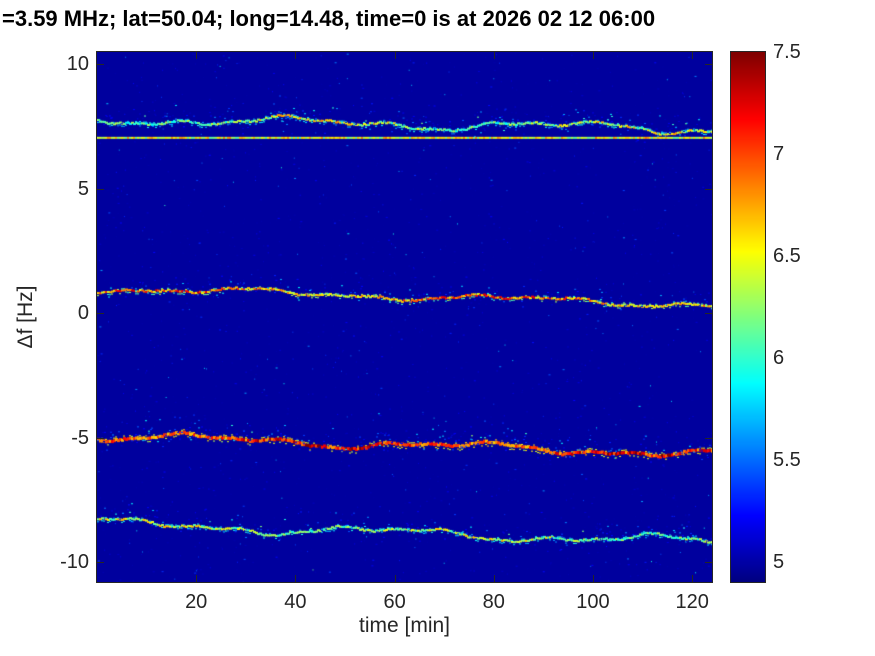 The image size is (875, 656). I want to click on colorbar-tick-label: 6, so click(779, 357).